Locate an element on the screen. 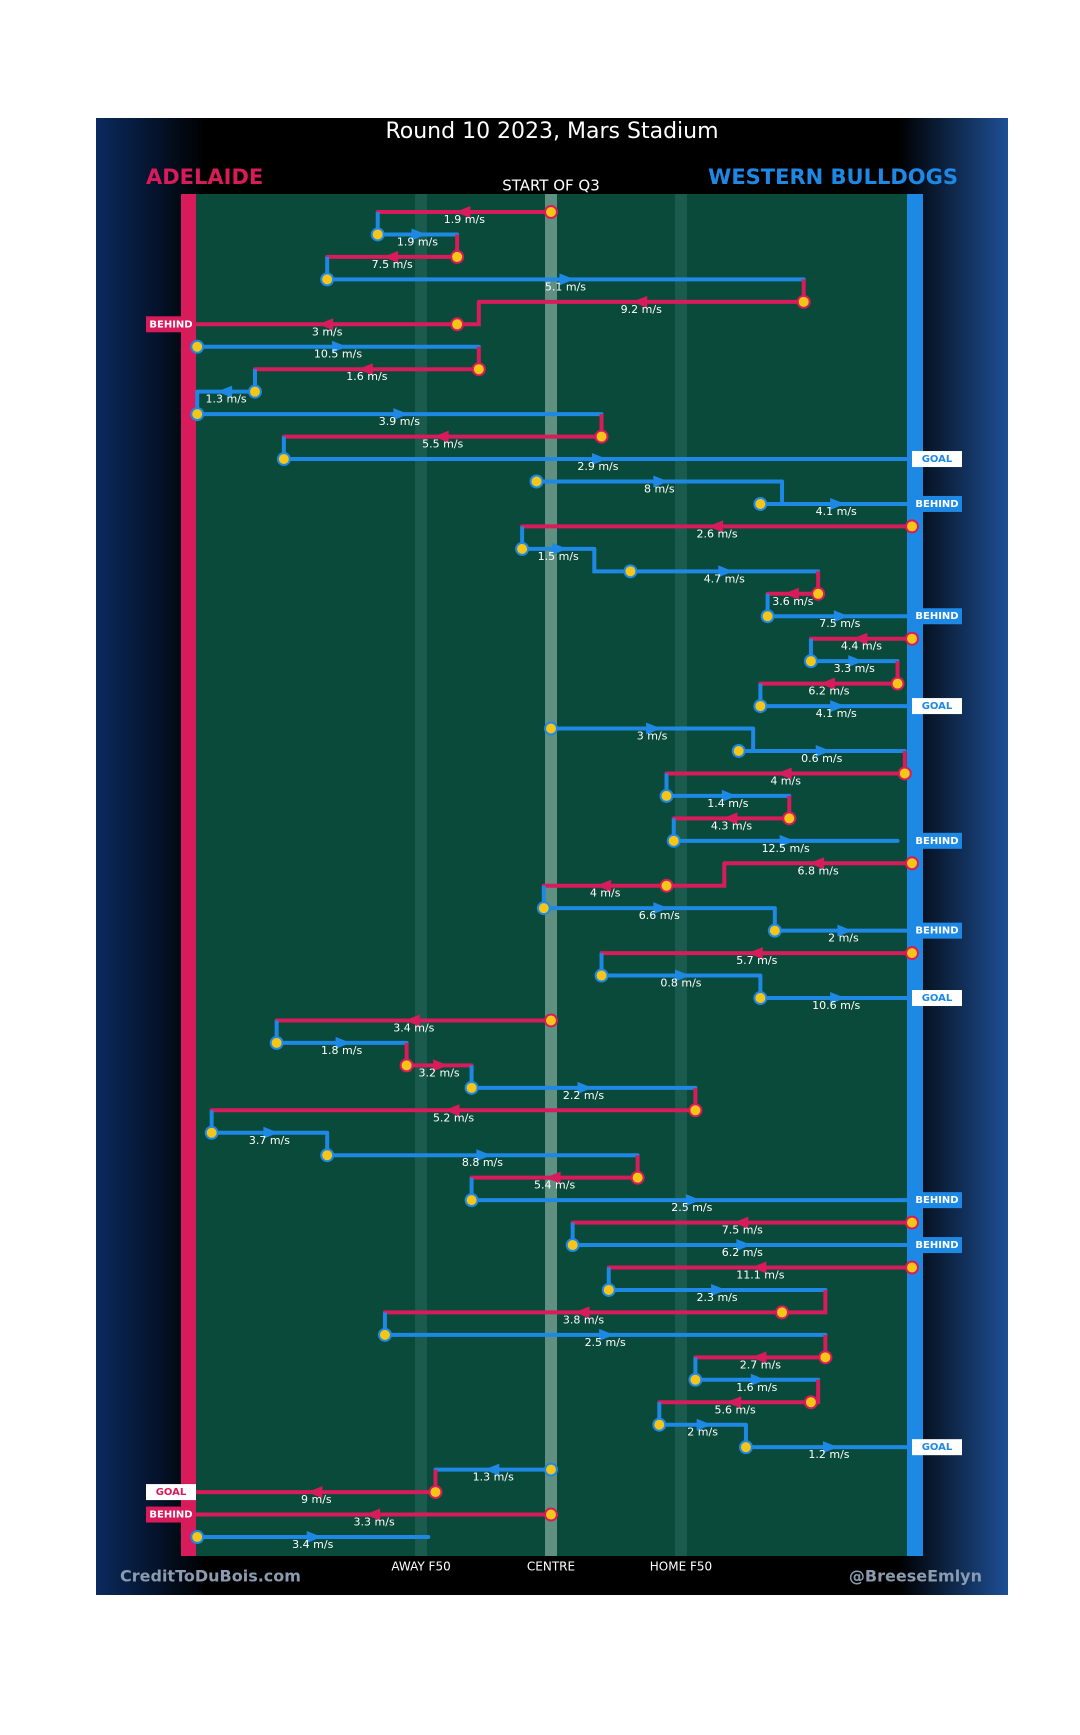  speed-label: 3.9 m/s is located at coordinates (399, 421).